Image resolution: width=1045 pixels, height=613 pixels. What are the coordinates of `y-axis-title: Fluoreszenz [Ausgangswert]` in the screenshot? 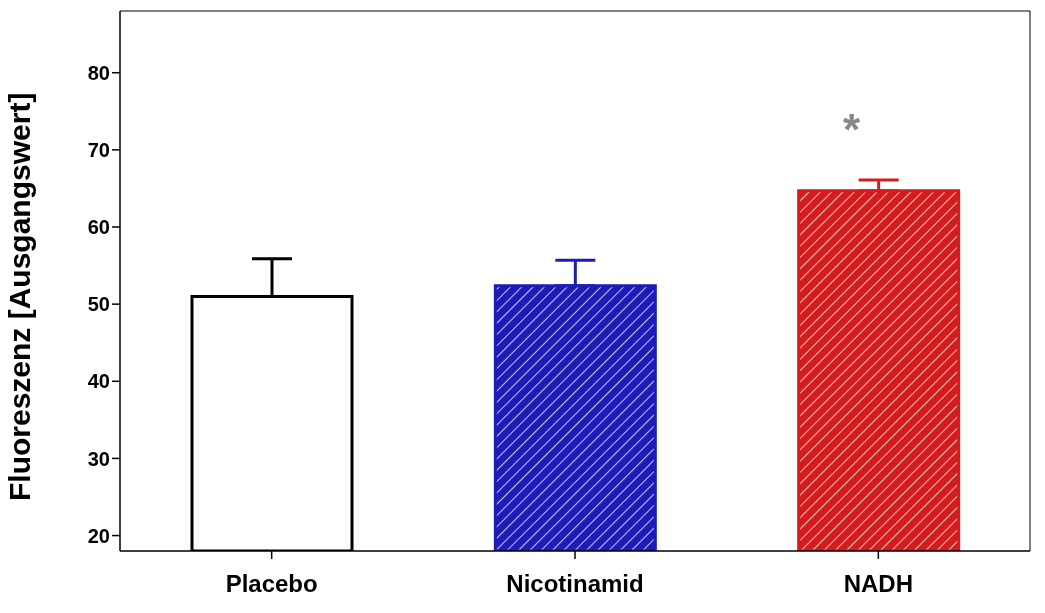 It's located at (19, 296).